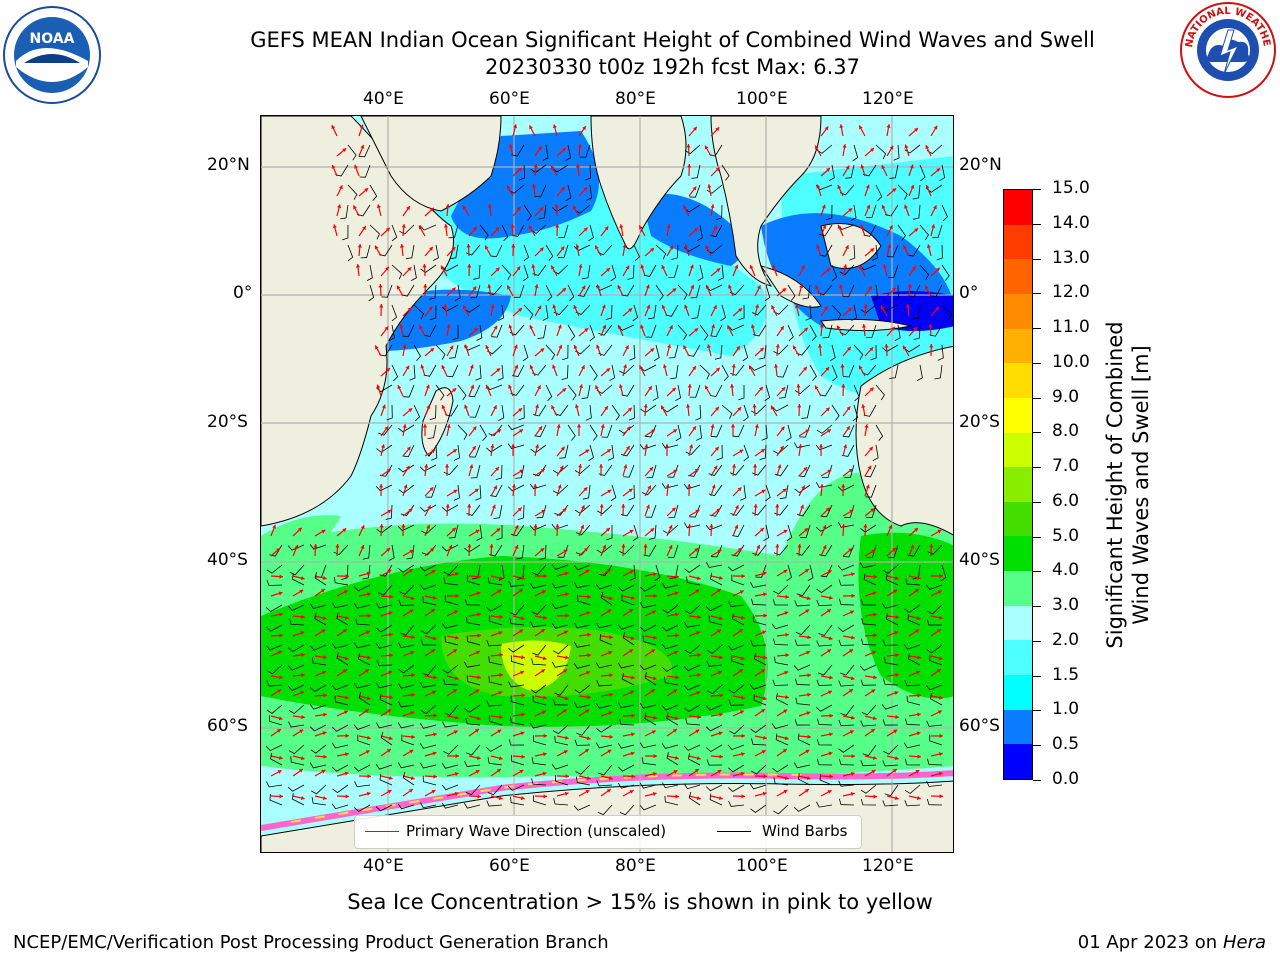 The height and width of the screenshot is (960, 1280). Describe the element at coordinates (1018, 484) in the screenshot. I see `colorbar` at that location.